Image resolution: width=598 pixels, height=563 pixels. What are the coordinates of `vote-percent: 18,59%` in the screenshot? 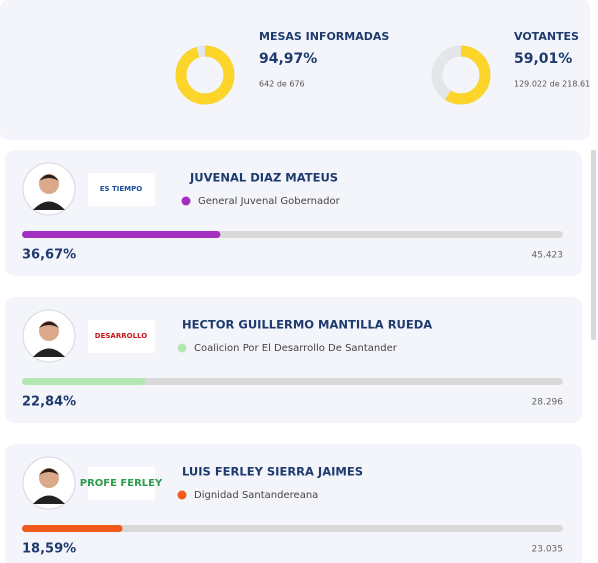 It's located at (49, 549).